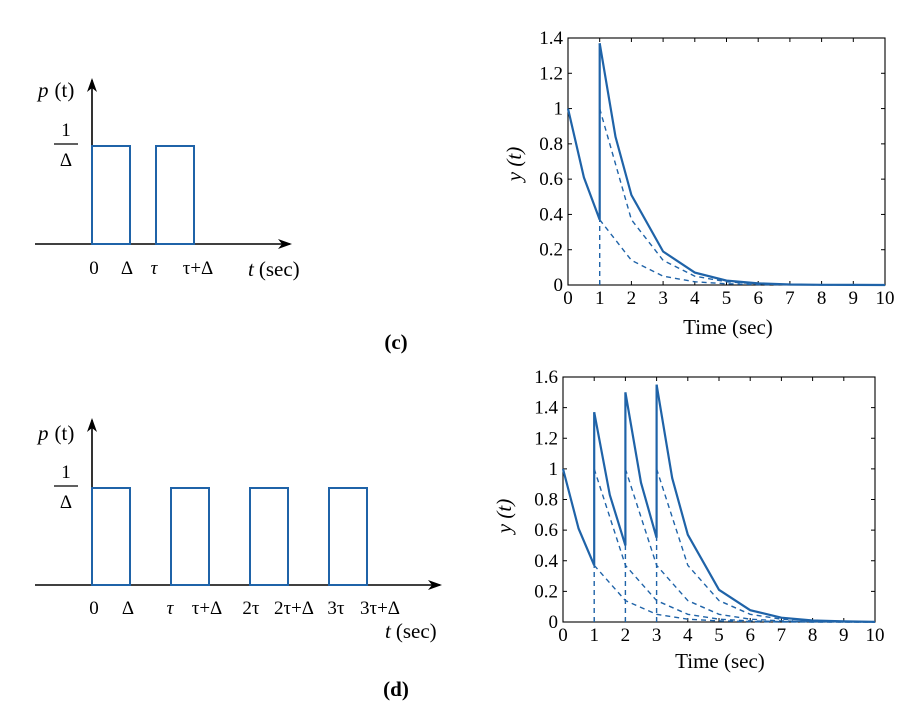 Image resolution: width=901 pixels, height=709 pixels. Describe the element at coordinates (546, 377) in the screenshot. I see `y-tick-label: 1.6` at that location.